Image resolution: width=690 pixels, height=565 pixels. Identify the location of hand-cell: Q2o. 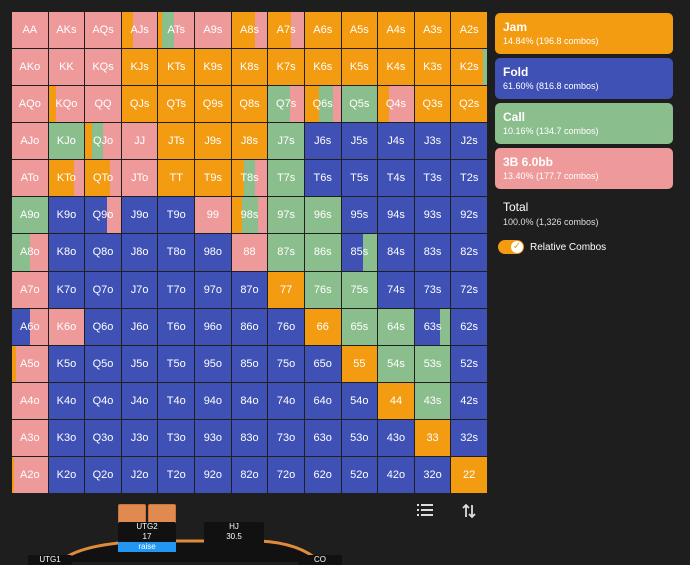
(103, 475).